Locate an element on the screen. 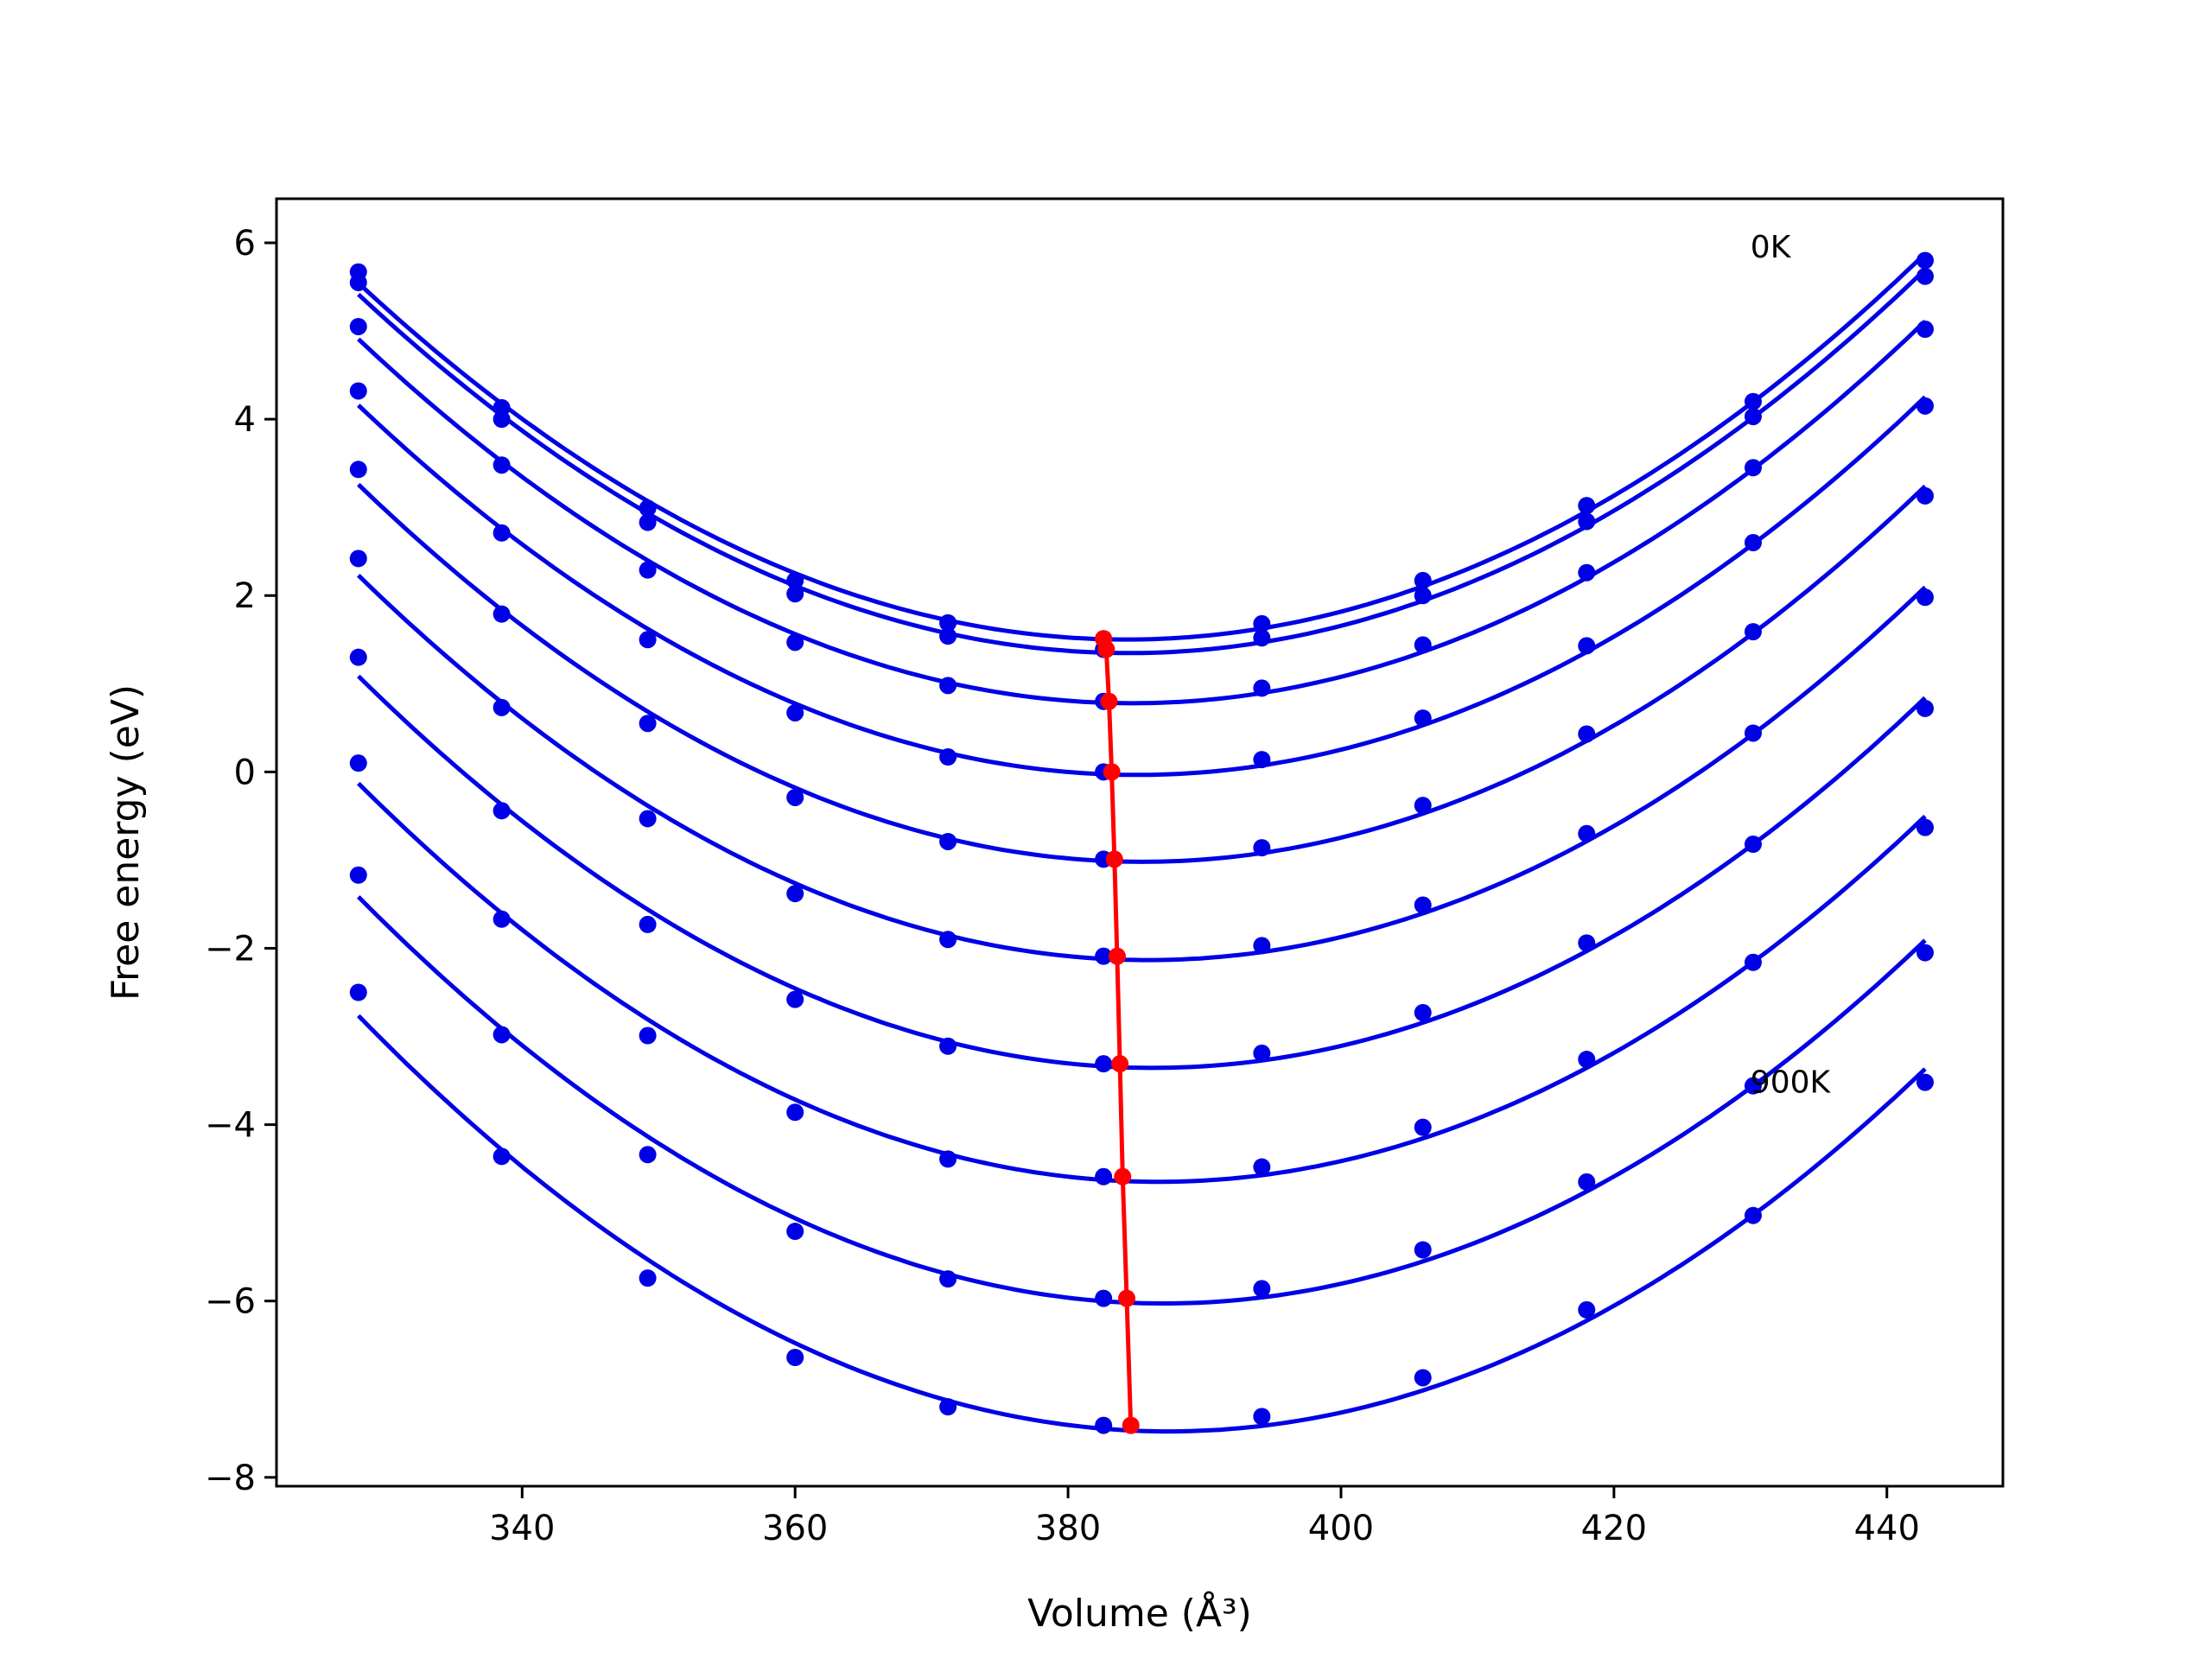 The width and height of the screenshot is (2212, 1659). x-tick-label: 440 is located at coordinates (1887, 1528).